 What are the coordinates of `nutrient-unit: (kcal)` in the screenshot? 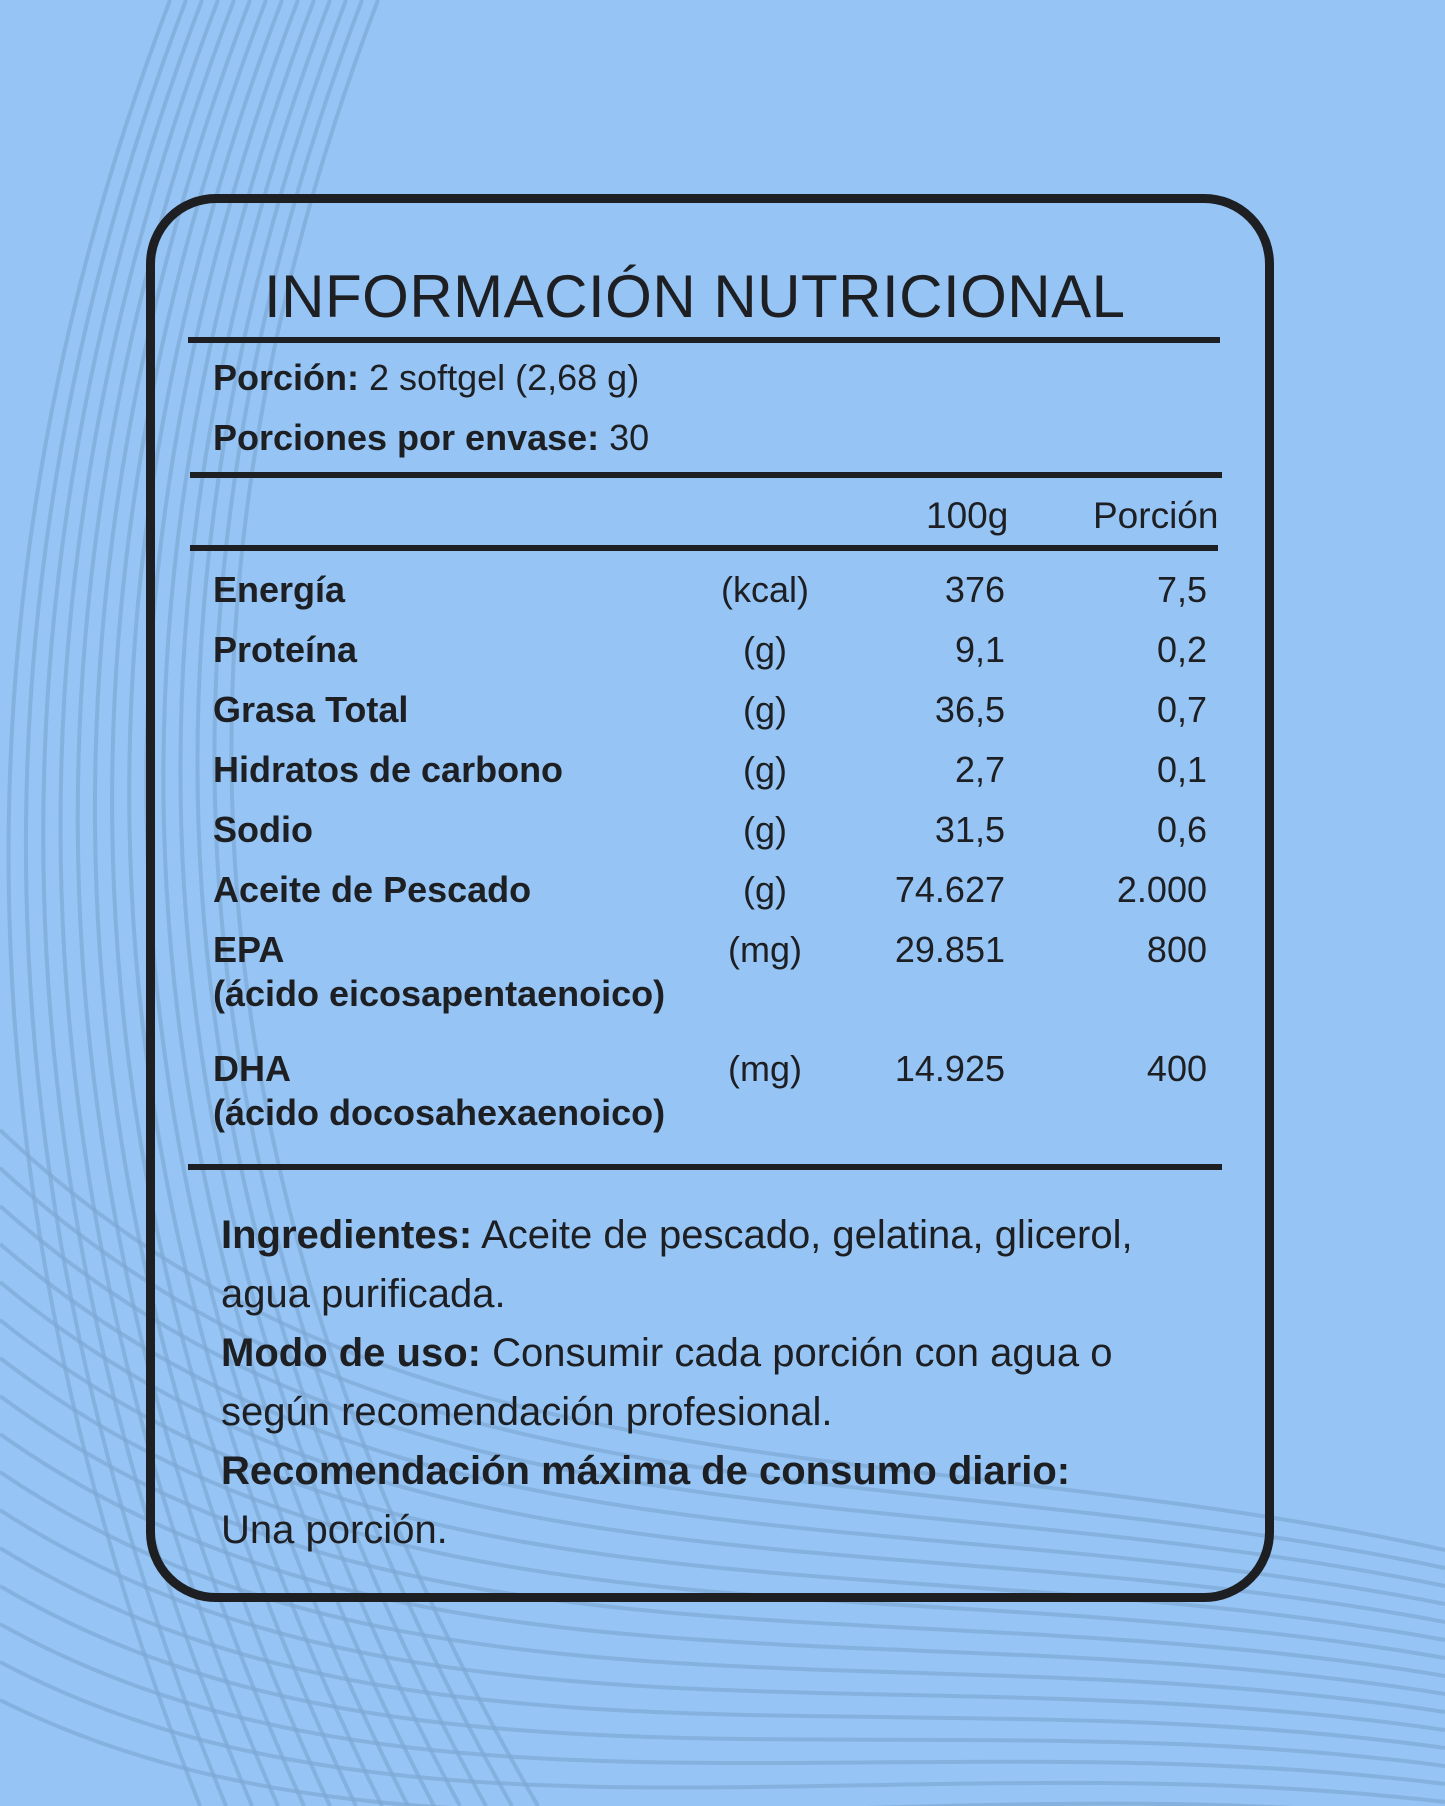 It's located at (765, 589).